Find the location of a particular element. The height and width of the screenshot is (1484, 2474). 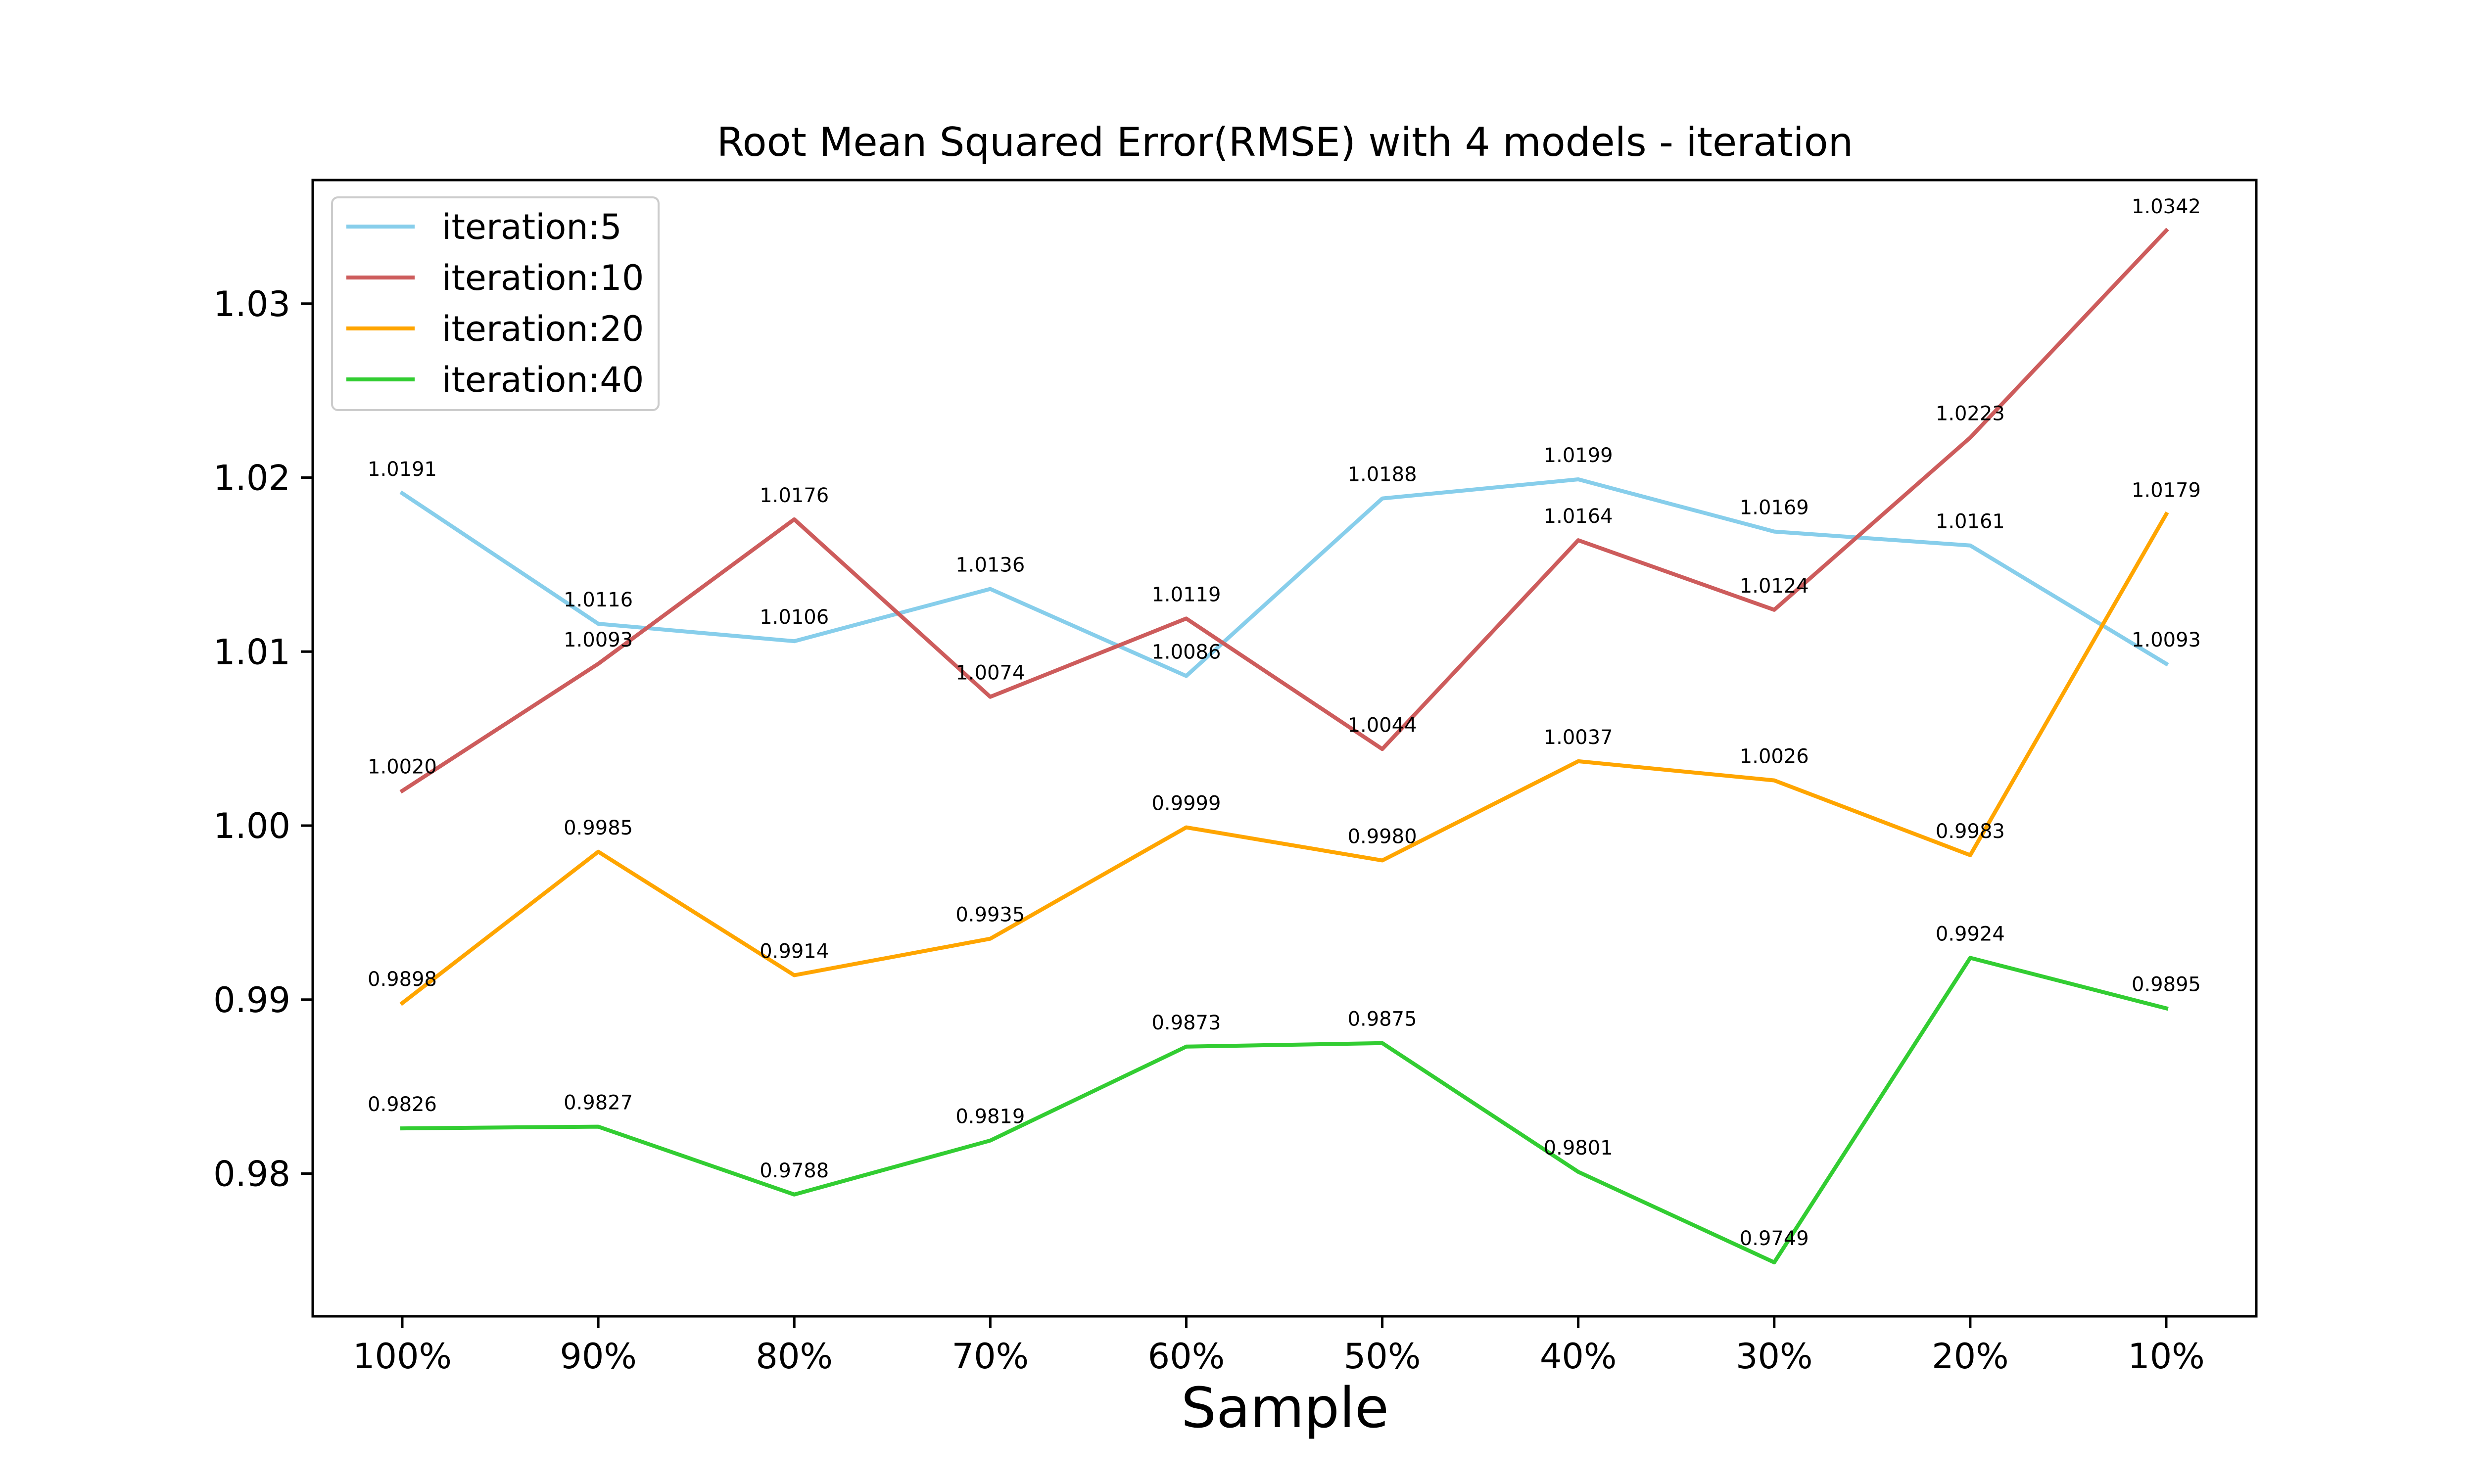

legend-entry-label: iteration:40 is located at coordinates (543, 380).